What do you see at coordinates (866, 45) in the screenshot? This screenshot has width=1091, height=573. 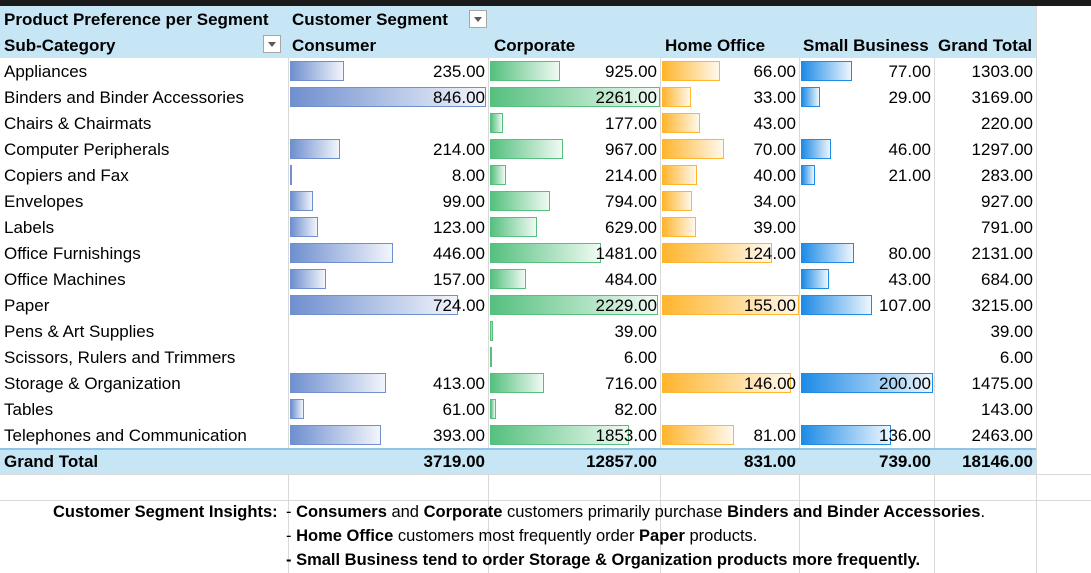 I see `col-header-small-business: Small Business` at bounding box center [866, 45].